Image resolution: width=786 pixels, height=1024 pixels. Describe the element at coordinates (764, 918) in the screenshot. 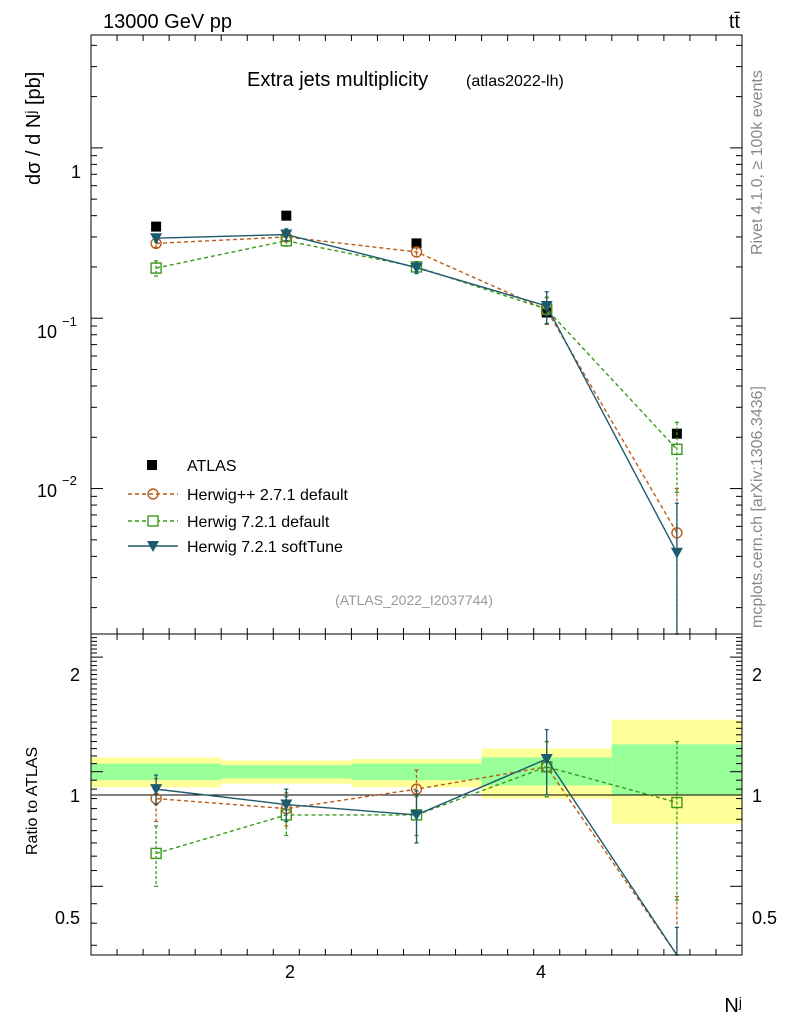

I see `ratio-ytick-label-05-right: 0.5` at that location.